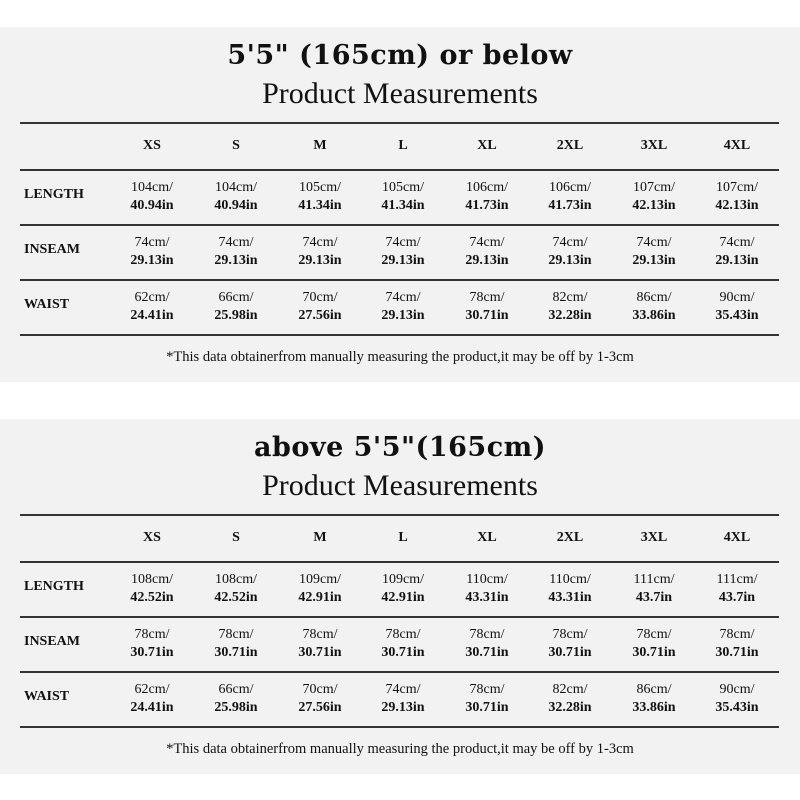 The width and height of the screenshot is (800, 800). What do you see at coordinates (737, 297) in the screenshot?
I see `cm-value: 90cm/` at bounding box center [737, 297].